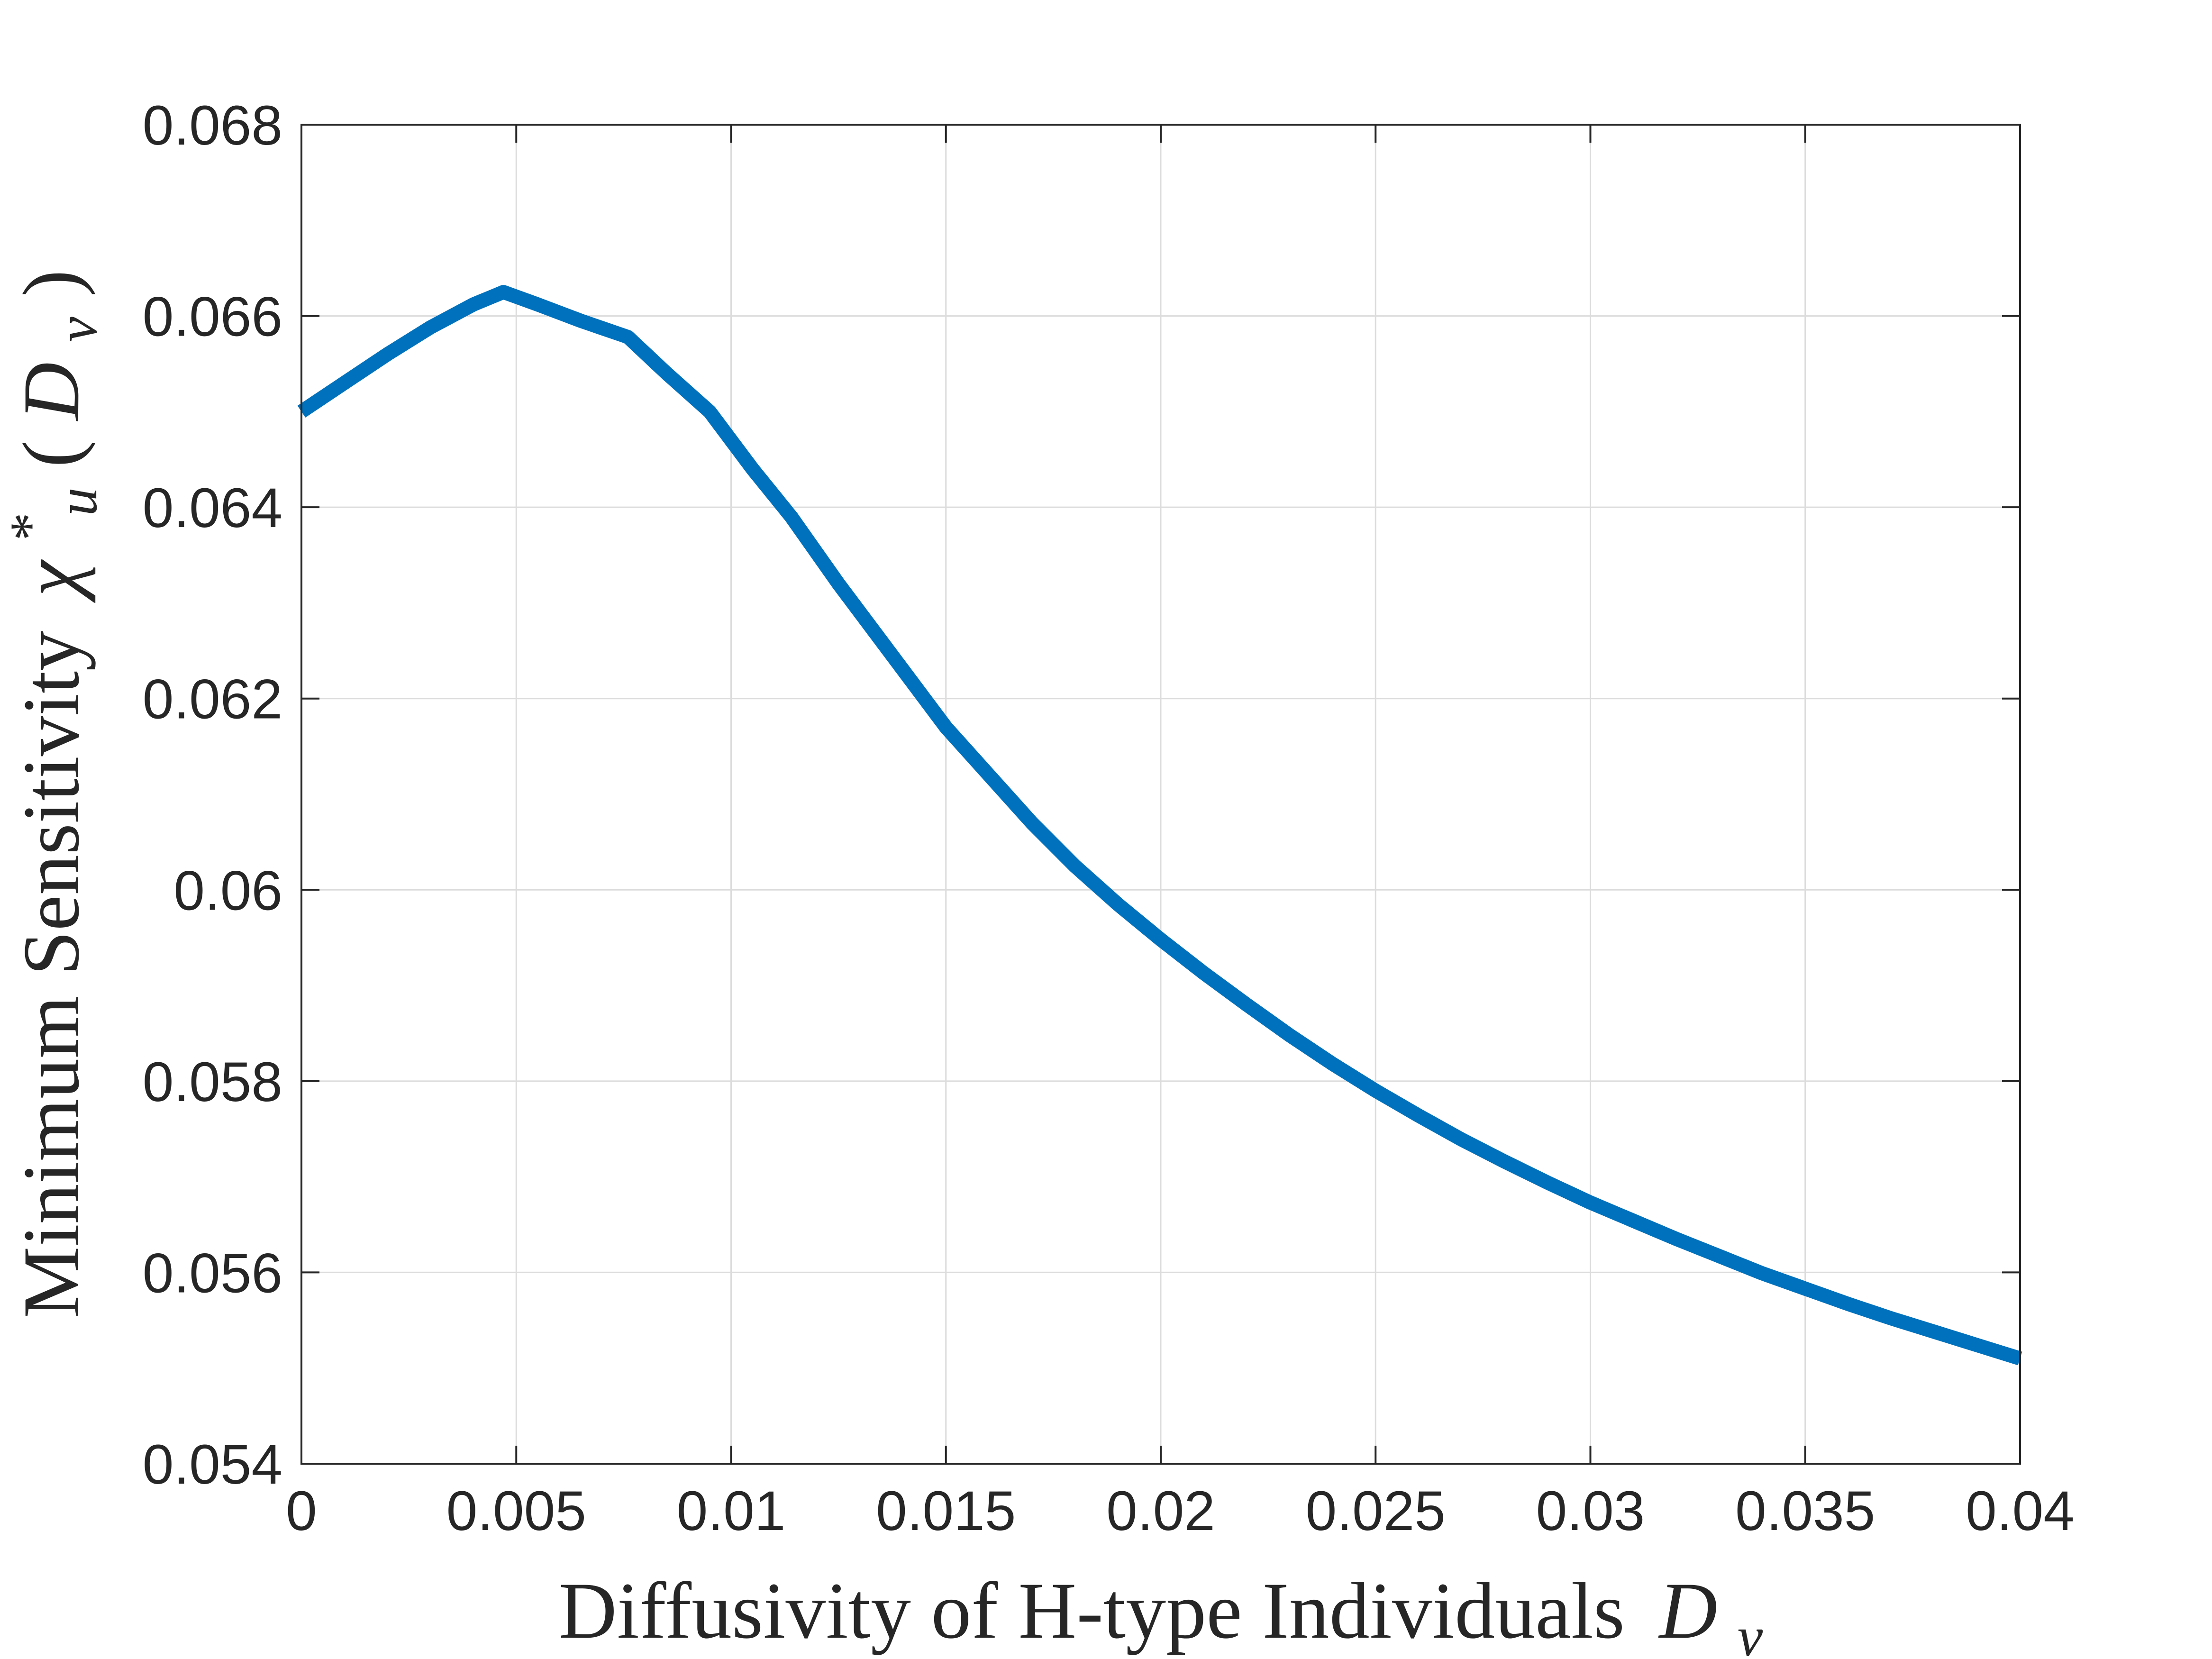 The width and height of the screenshot is (2212, 1659). Describe the element at coordinates (77, 502) in the screenshot. I see `y-axis-math-subscript: u` at that location.